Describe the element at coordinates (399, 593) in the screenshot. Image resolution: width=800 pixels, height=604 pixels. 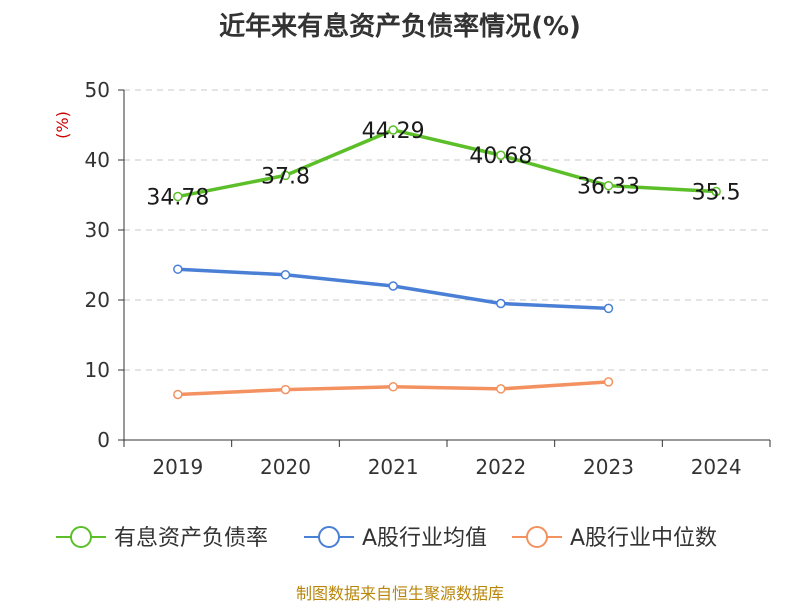
I see `source-note: 制图数据来自恒生聚源数据库` at that location.